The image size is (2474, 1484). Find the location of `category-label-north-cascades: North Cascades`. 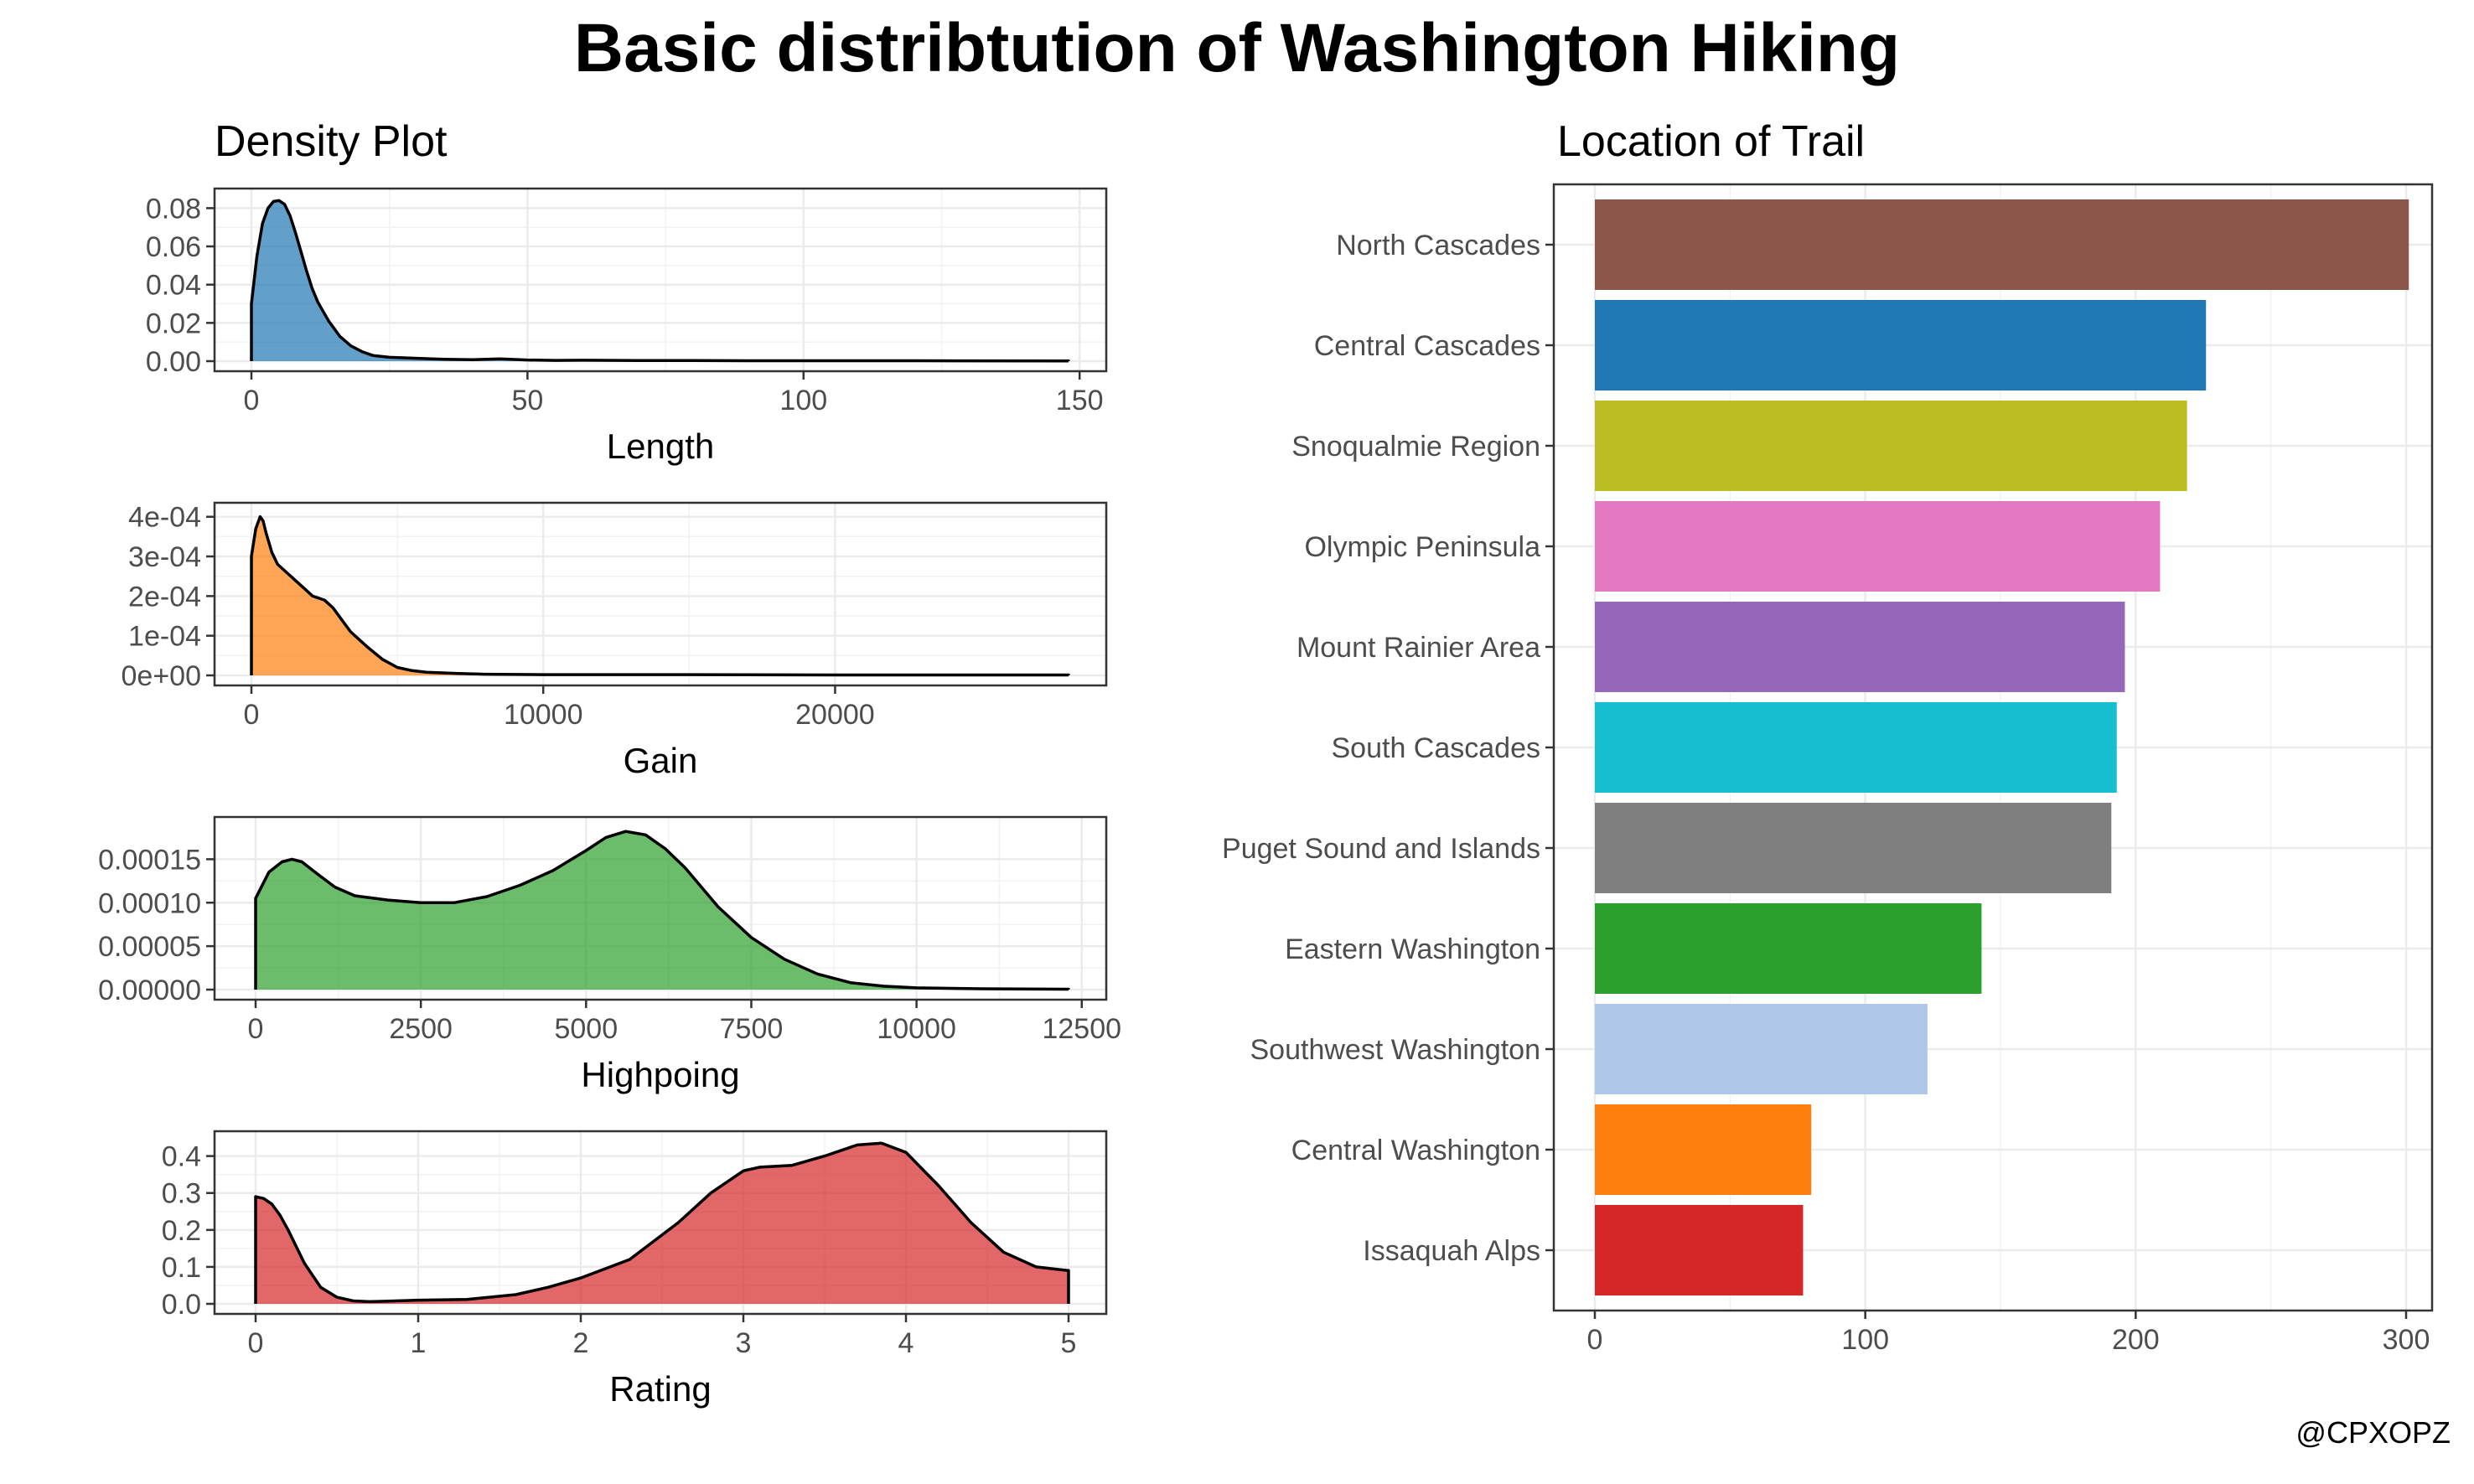

category-label-north-cascades: North Cascades is located at coordinates (1438, 245).